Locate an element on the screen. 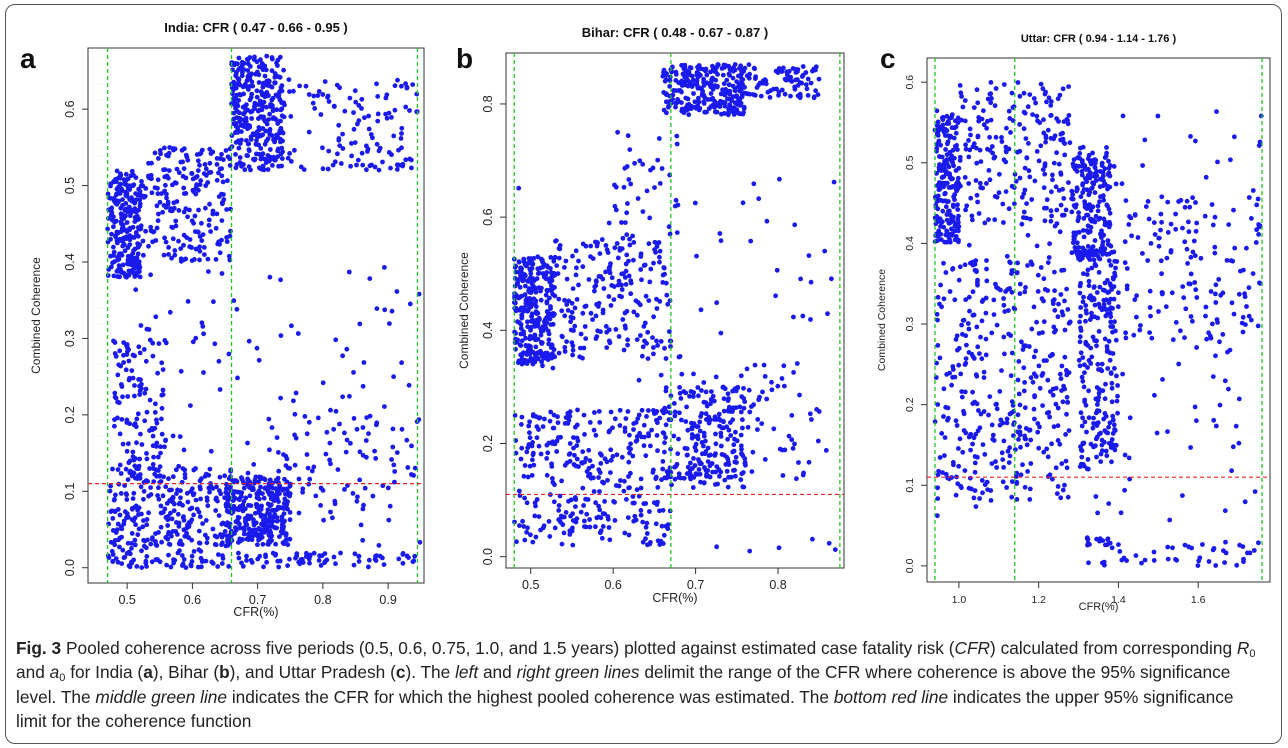 The width and height of the screenshot is (1288, 748). x-axis-label: CFR(%) is located at coordinates (674, 598).